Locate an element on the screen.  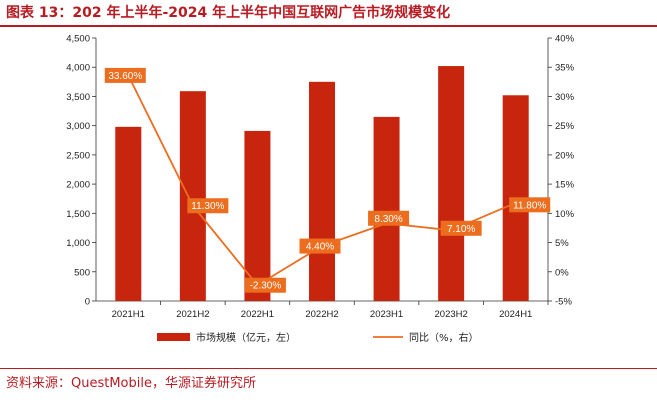
right-axis-tick-label: 0% is located at coordinates (562, 272).